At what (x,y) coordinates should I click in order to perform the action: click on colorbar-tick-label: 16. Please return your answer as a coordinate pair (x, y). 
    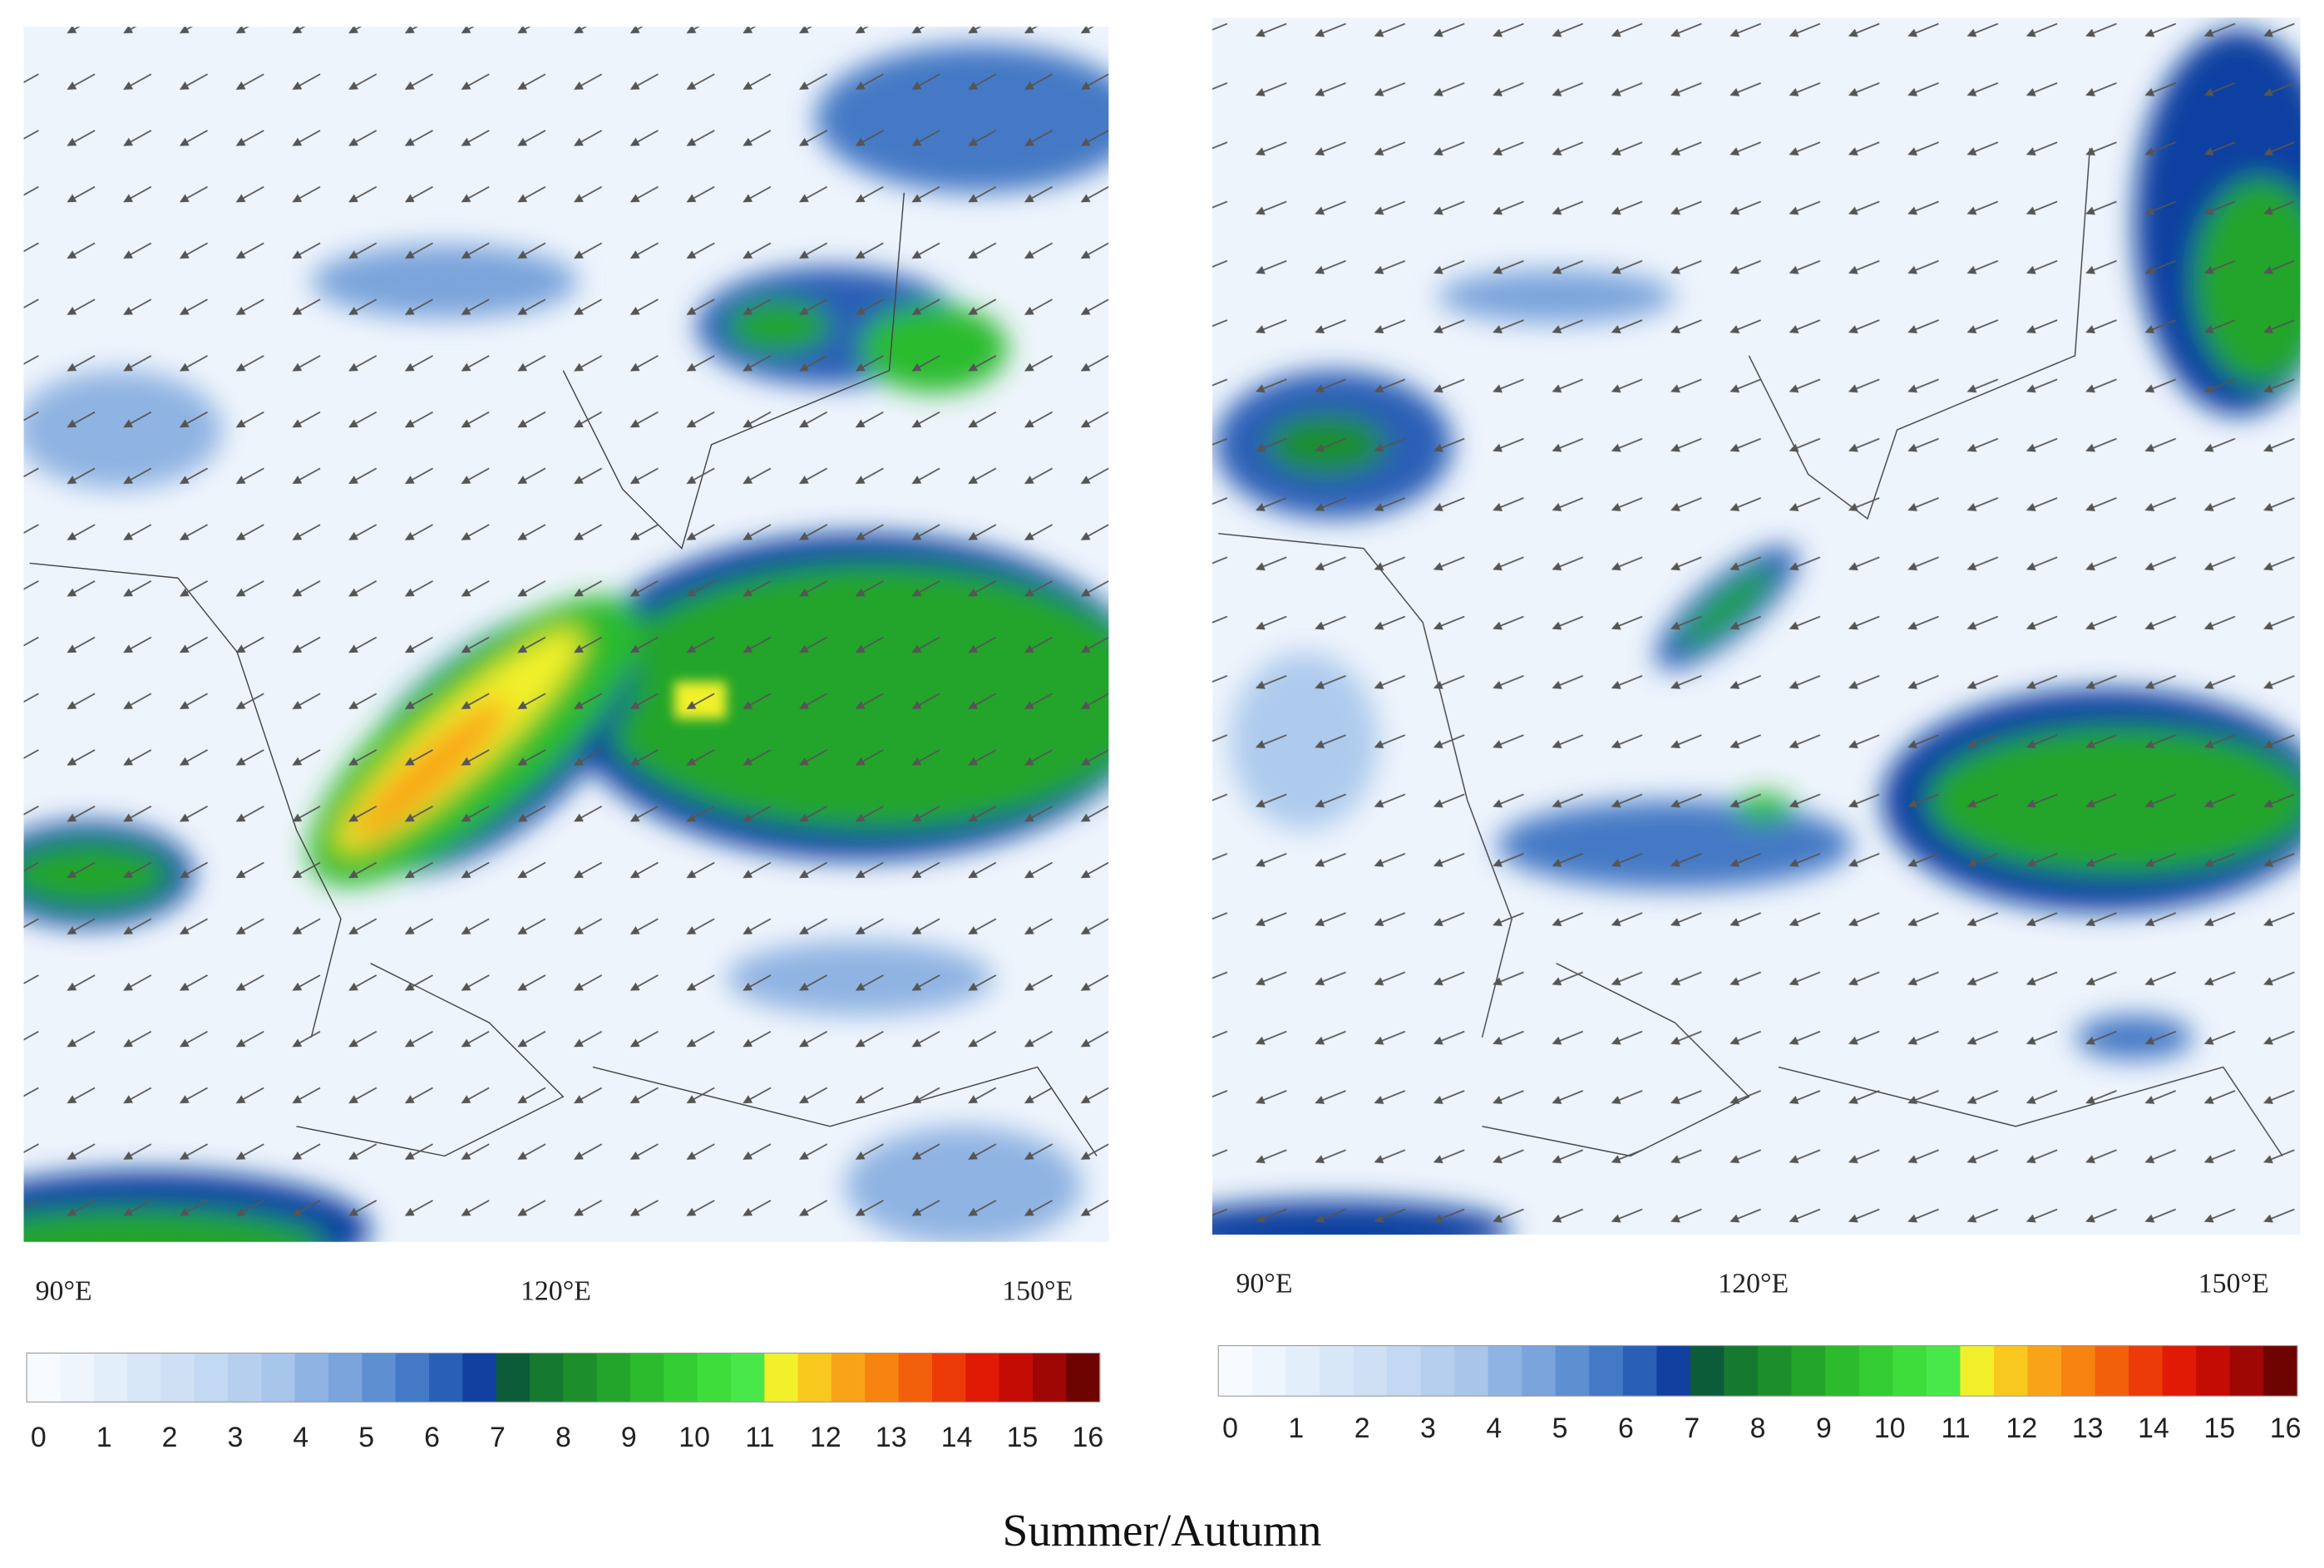
    Looking at the image, I should click on (1088, 1437).